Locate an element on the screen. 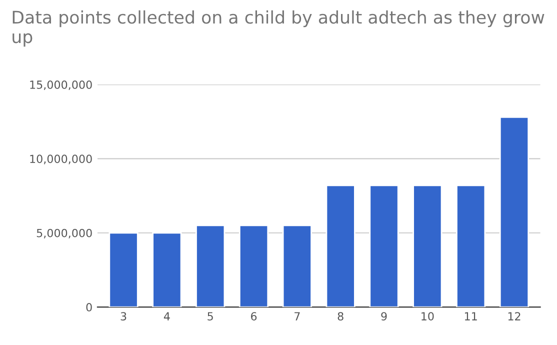 The width and height of the screenshot is (557, 345). y-tick-label: 0 is located at coordinates (89, 307).